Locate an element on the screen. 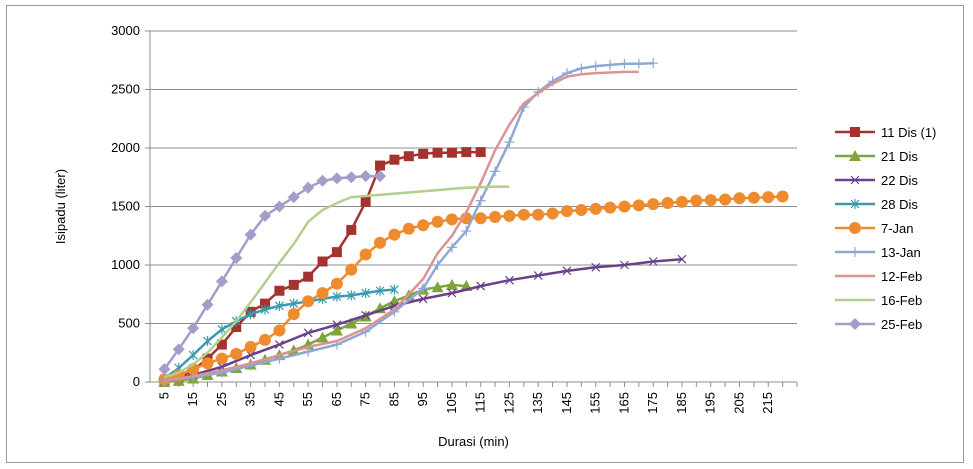 The height and width of the screenshot is (469, 973). legend-label: 22 Dis is located at coordinates (899, 180).